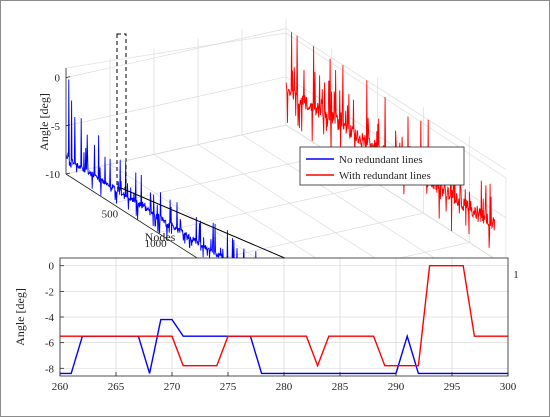  I want to click on y-tick-label-2d: 0, so click(52, 267).